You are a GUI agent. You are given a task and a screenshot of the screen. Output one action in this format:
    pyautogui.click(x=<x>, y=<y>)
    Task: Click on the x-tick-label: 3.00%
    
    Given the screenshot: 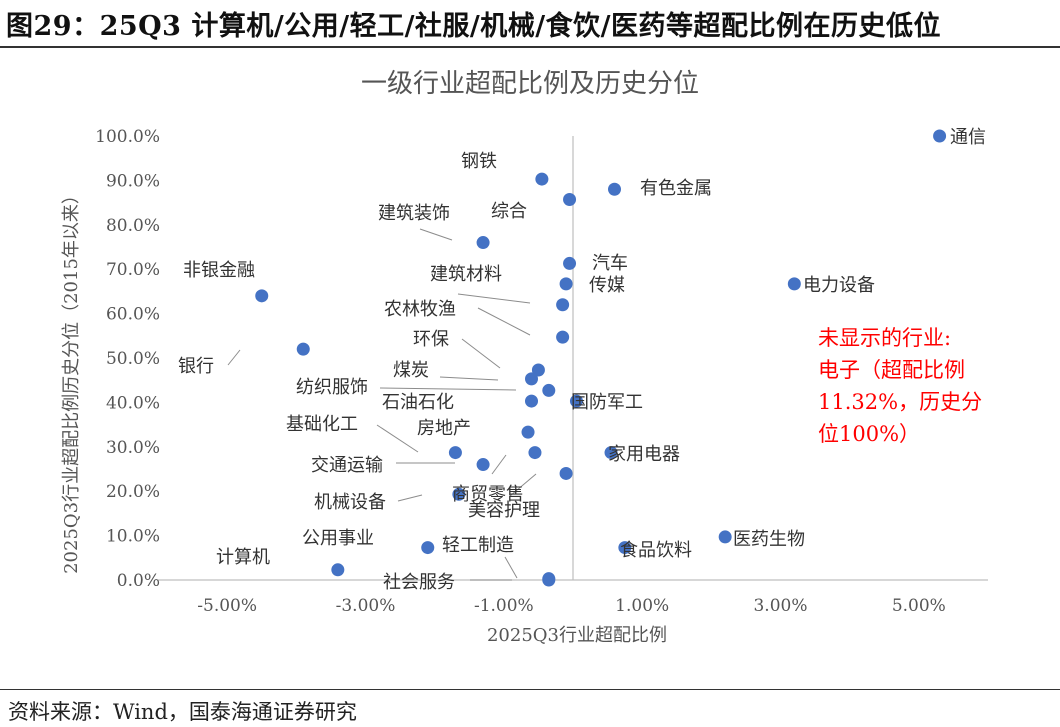 What is the action you would take?
    pyautogui.click(x=780, y=606)
    